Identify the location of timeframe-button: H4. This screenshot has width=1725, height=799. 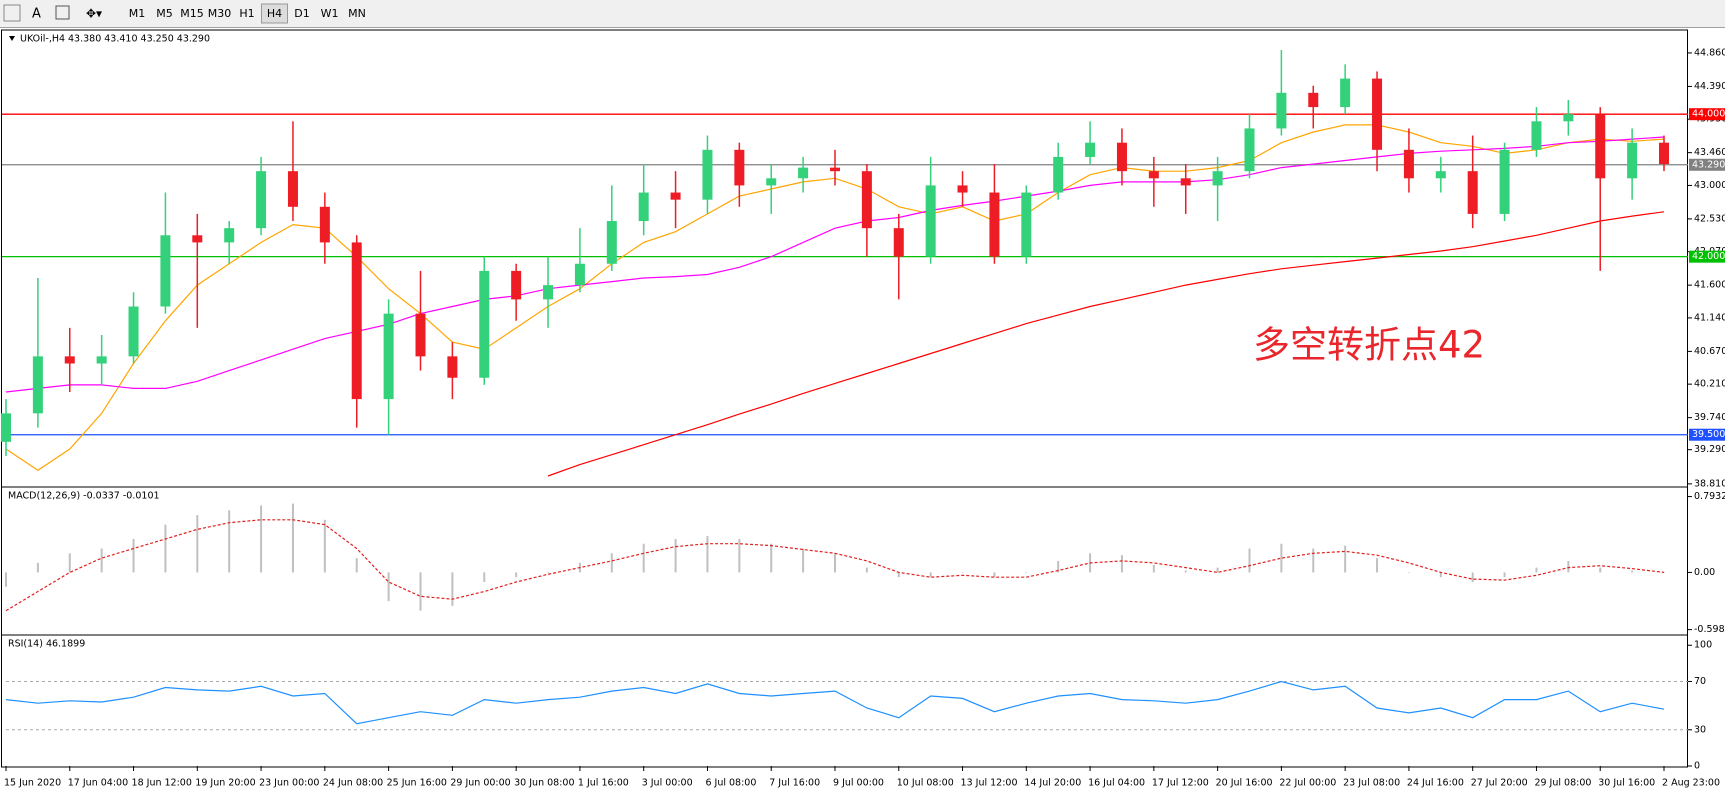
(274, 13).